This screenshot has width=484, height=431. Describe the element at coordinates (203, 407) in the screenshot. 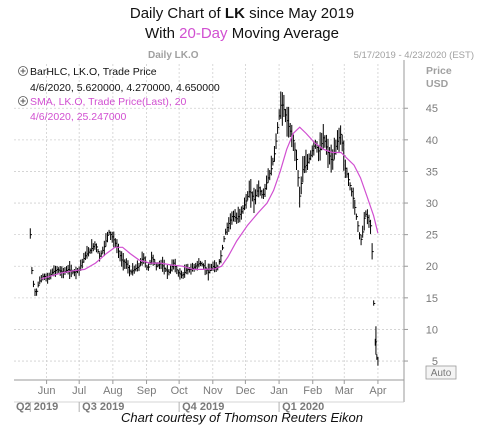

I see `quarter-label: Q4 2019` at that location.